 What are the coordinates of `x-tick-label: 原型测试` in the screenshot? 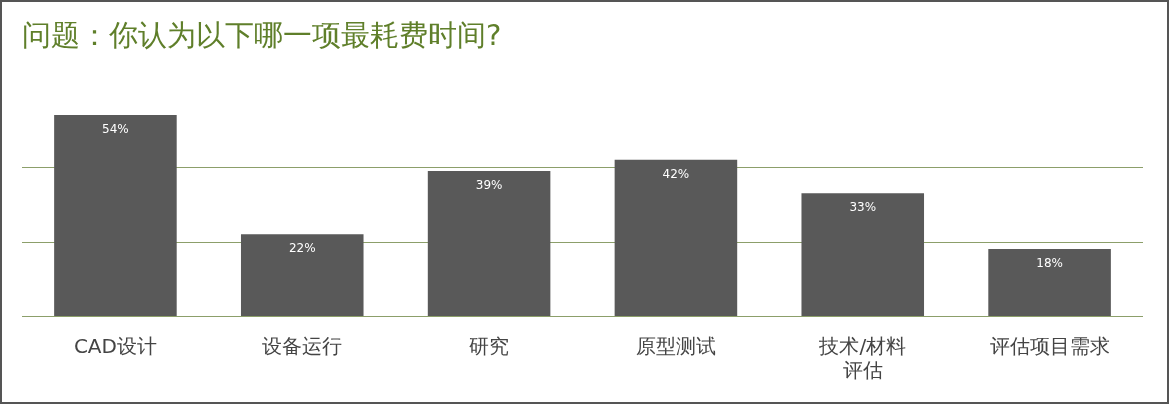 It's located at (675, 346).